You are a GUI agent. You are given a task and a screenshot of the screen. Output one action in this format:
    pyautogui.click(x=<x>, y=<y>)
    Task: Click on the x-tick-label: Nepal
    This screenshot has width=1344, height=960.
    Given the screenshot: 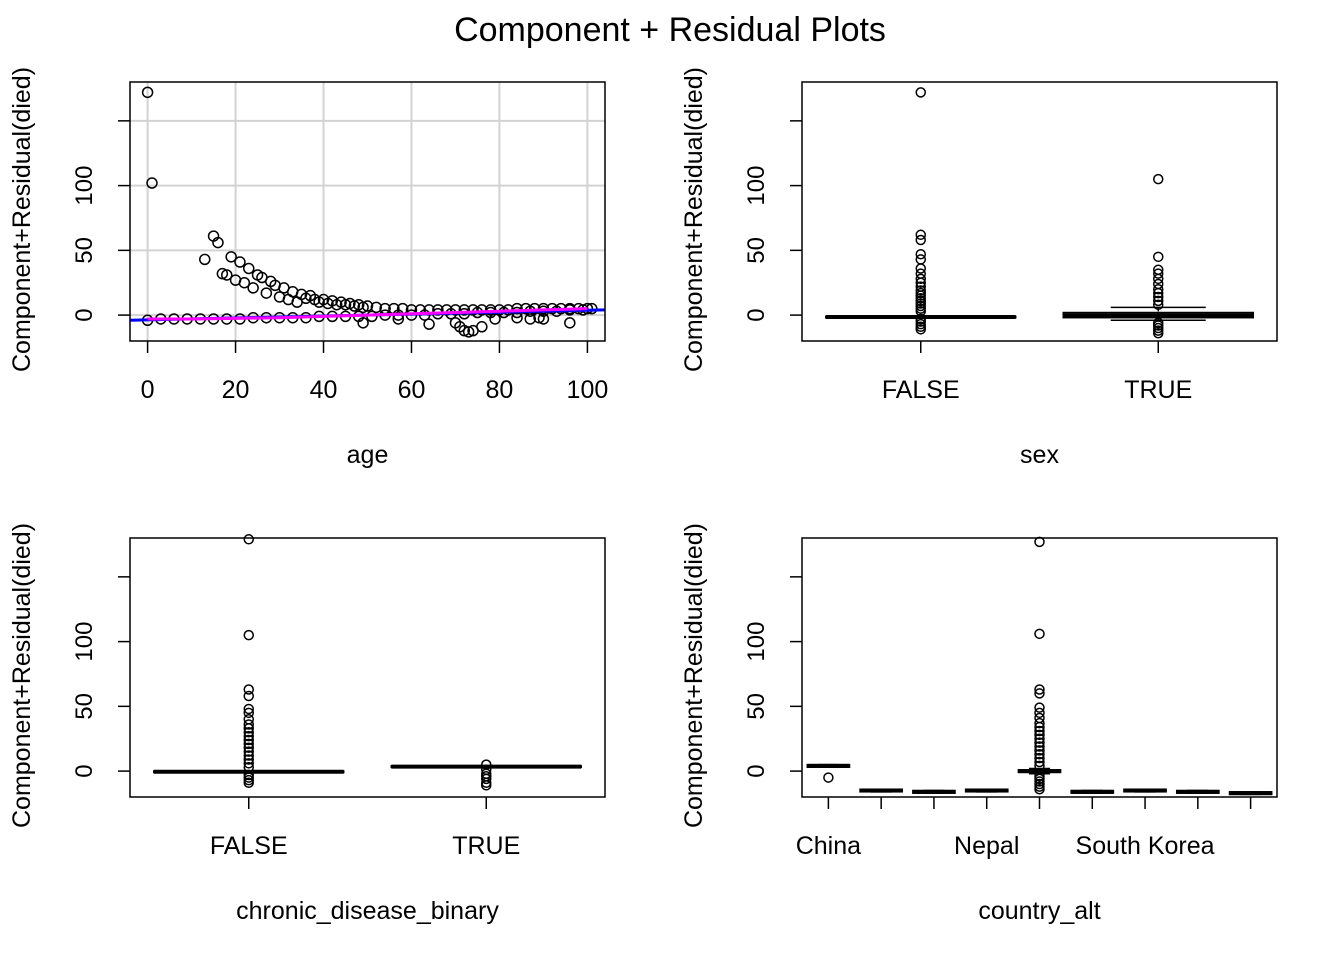 What is the action you would take?
    pyautogui.click(x=986, y=846)
    